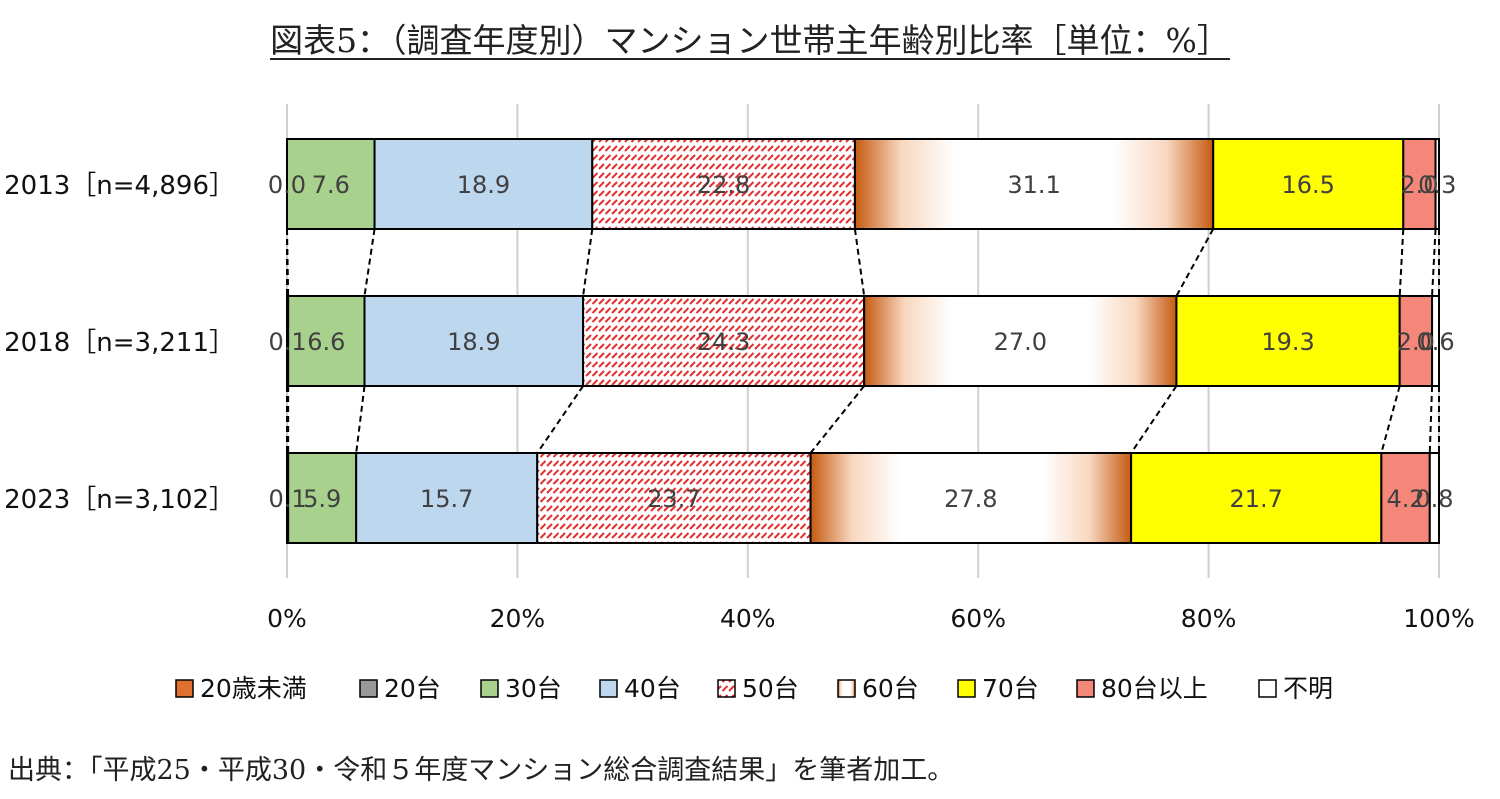  What do you see at coordinates (533, 688) in the screenshot?
I see `legend-label-age30s: 30台` at bounding box center [533, 688].